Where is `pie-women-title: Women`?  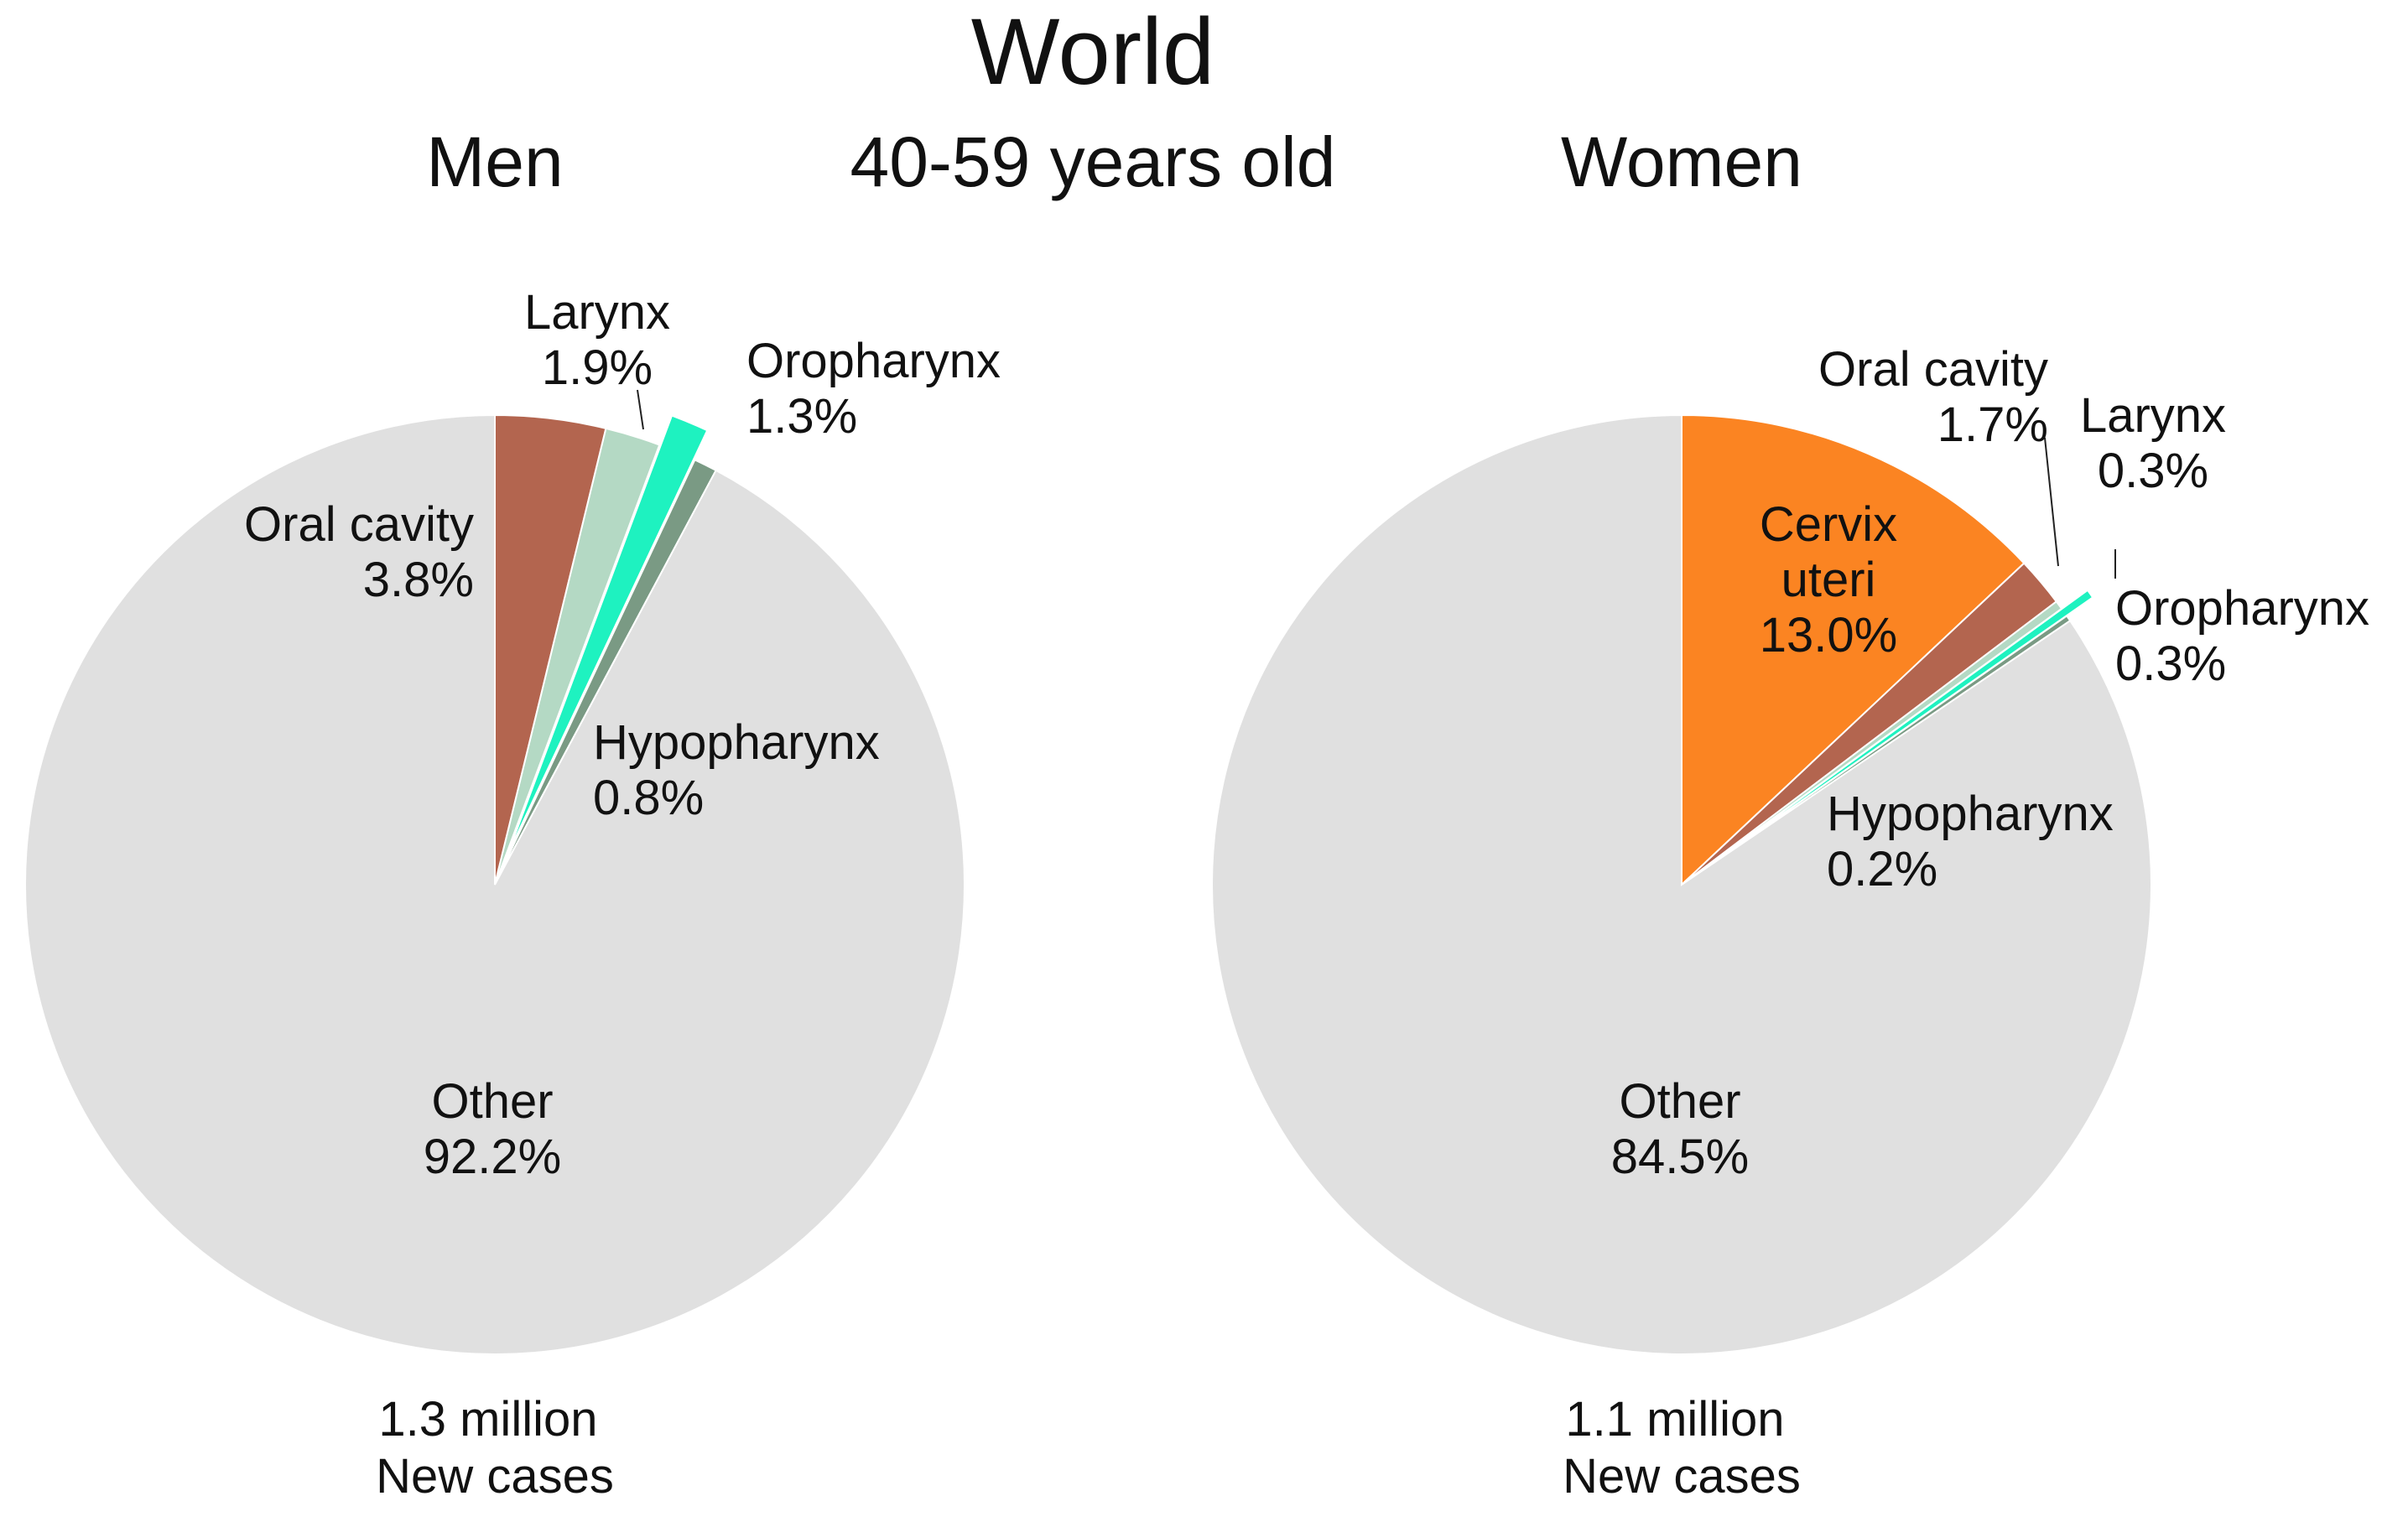 pie-women-title: Women is located at coordinates (1681, 161).